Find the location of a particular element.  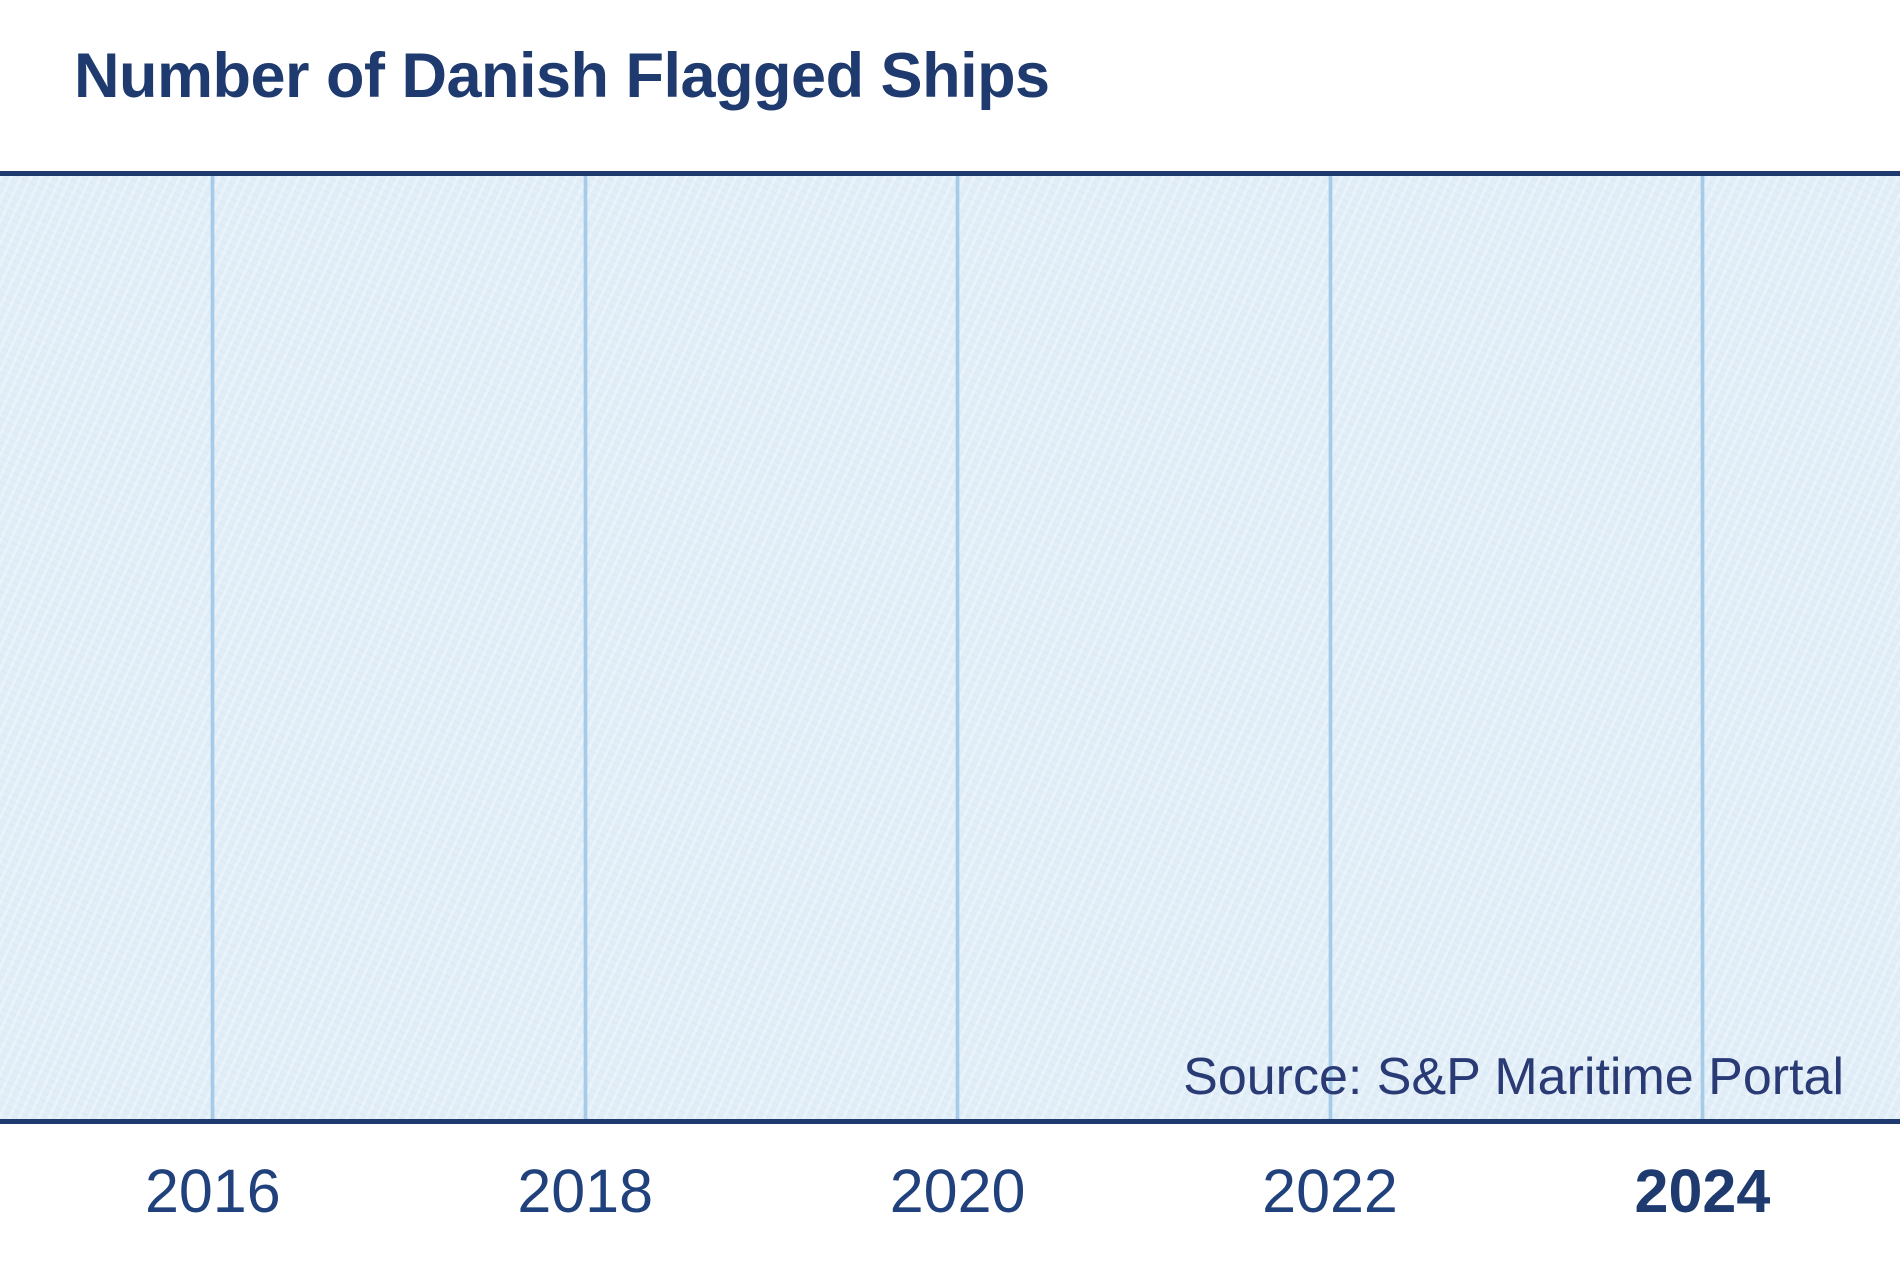

plot-top-border is located at coordinates (950, 173).